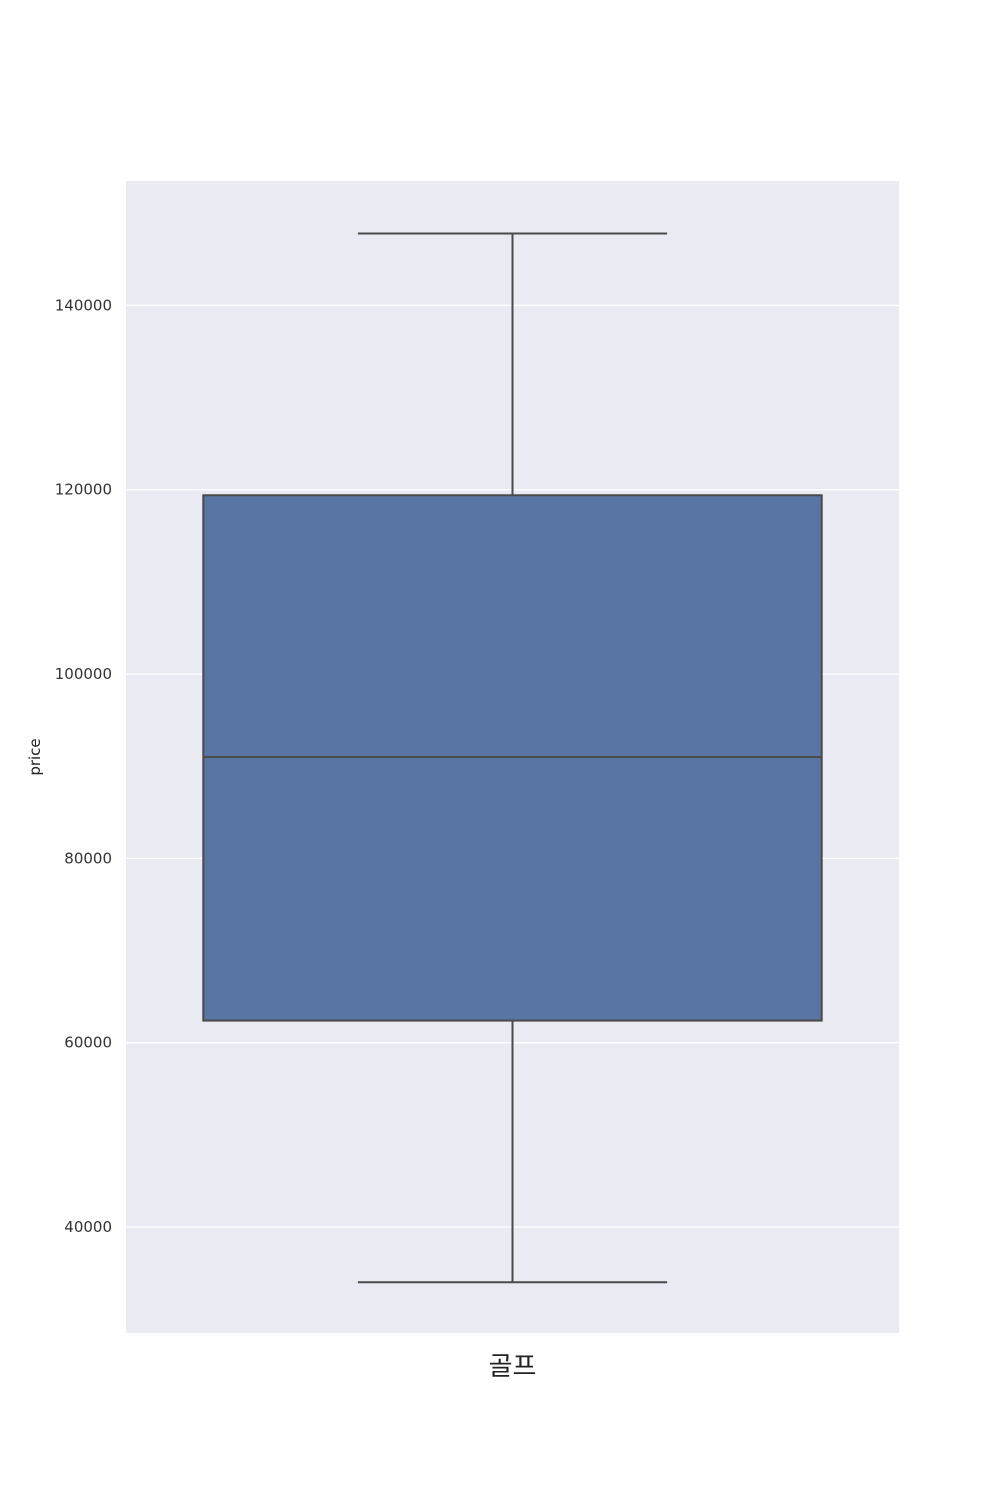 The width and height of the screenshot is (1000, 1500). Describe the element at coordinates (88, 1227) in the screenshot. I see `y-tick-label: 40000` at that location.